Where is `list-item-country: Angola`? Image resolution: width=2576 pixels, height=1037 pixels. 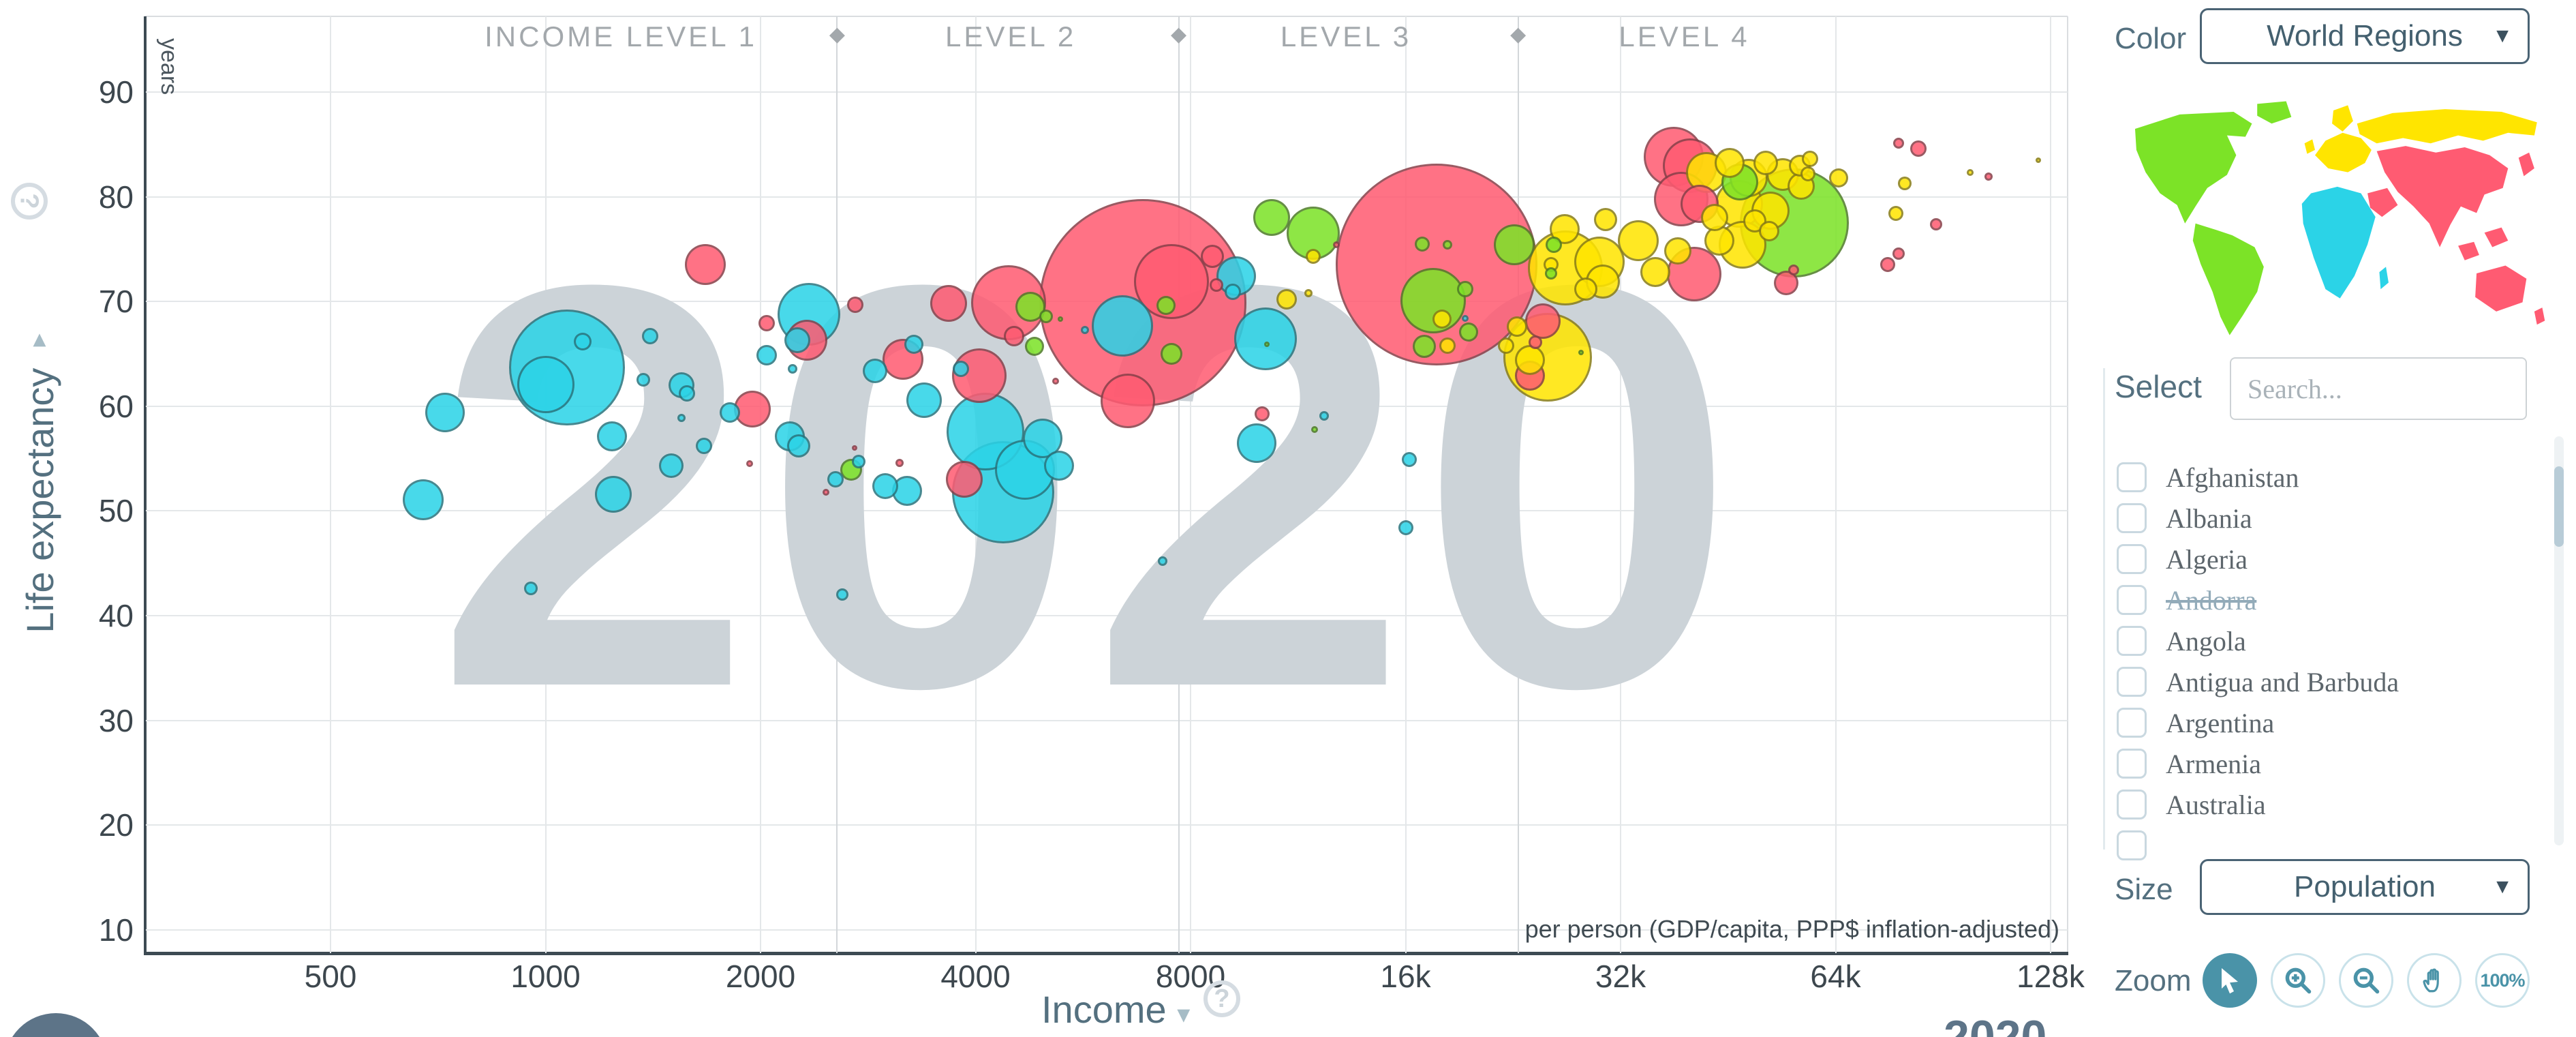
list-item-country: Angola is located at coordinates (2179, 641).